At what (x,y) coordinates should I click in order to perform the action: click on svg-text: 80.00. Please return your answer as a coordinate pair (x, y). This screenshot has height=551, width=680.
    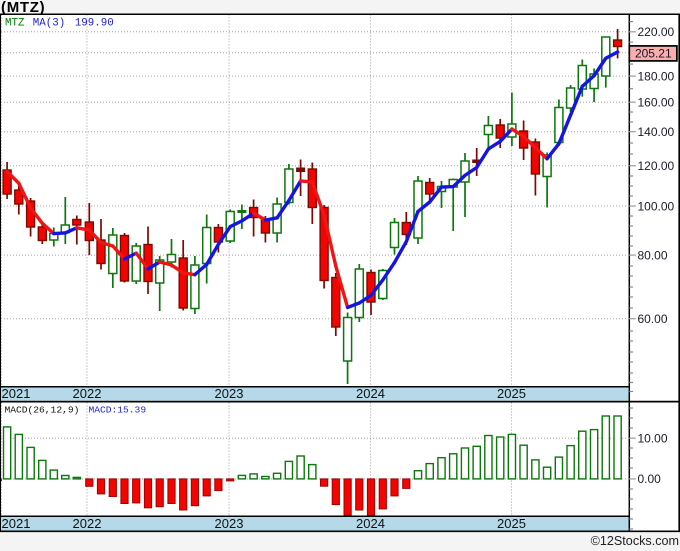
    Looking at the image, I should click on (653, 255).